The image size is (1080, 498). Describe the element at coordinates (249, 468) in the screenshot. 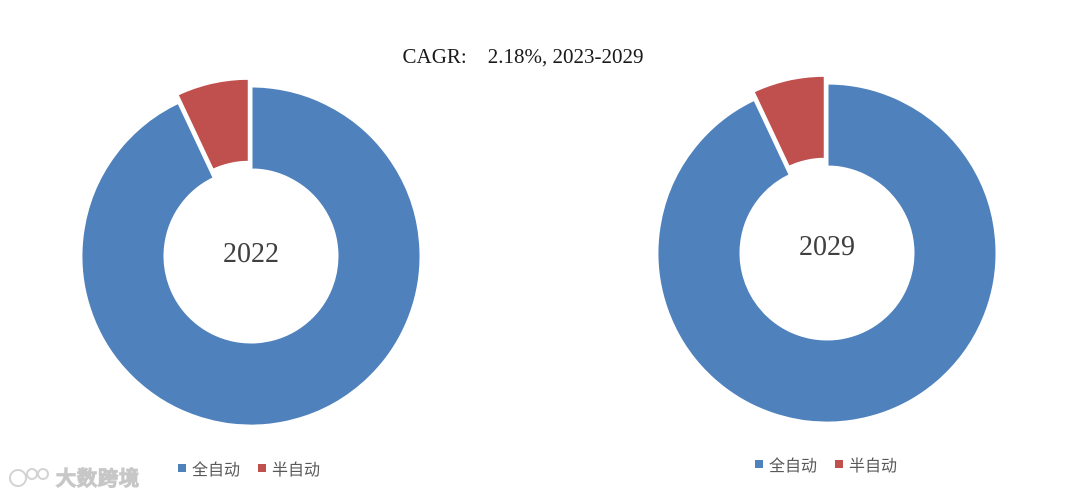

I see `legend-2022: 全自动 半自动` at that location.